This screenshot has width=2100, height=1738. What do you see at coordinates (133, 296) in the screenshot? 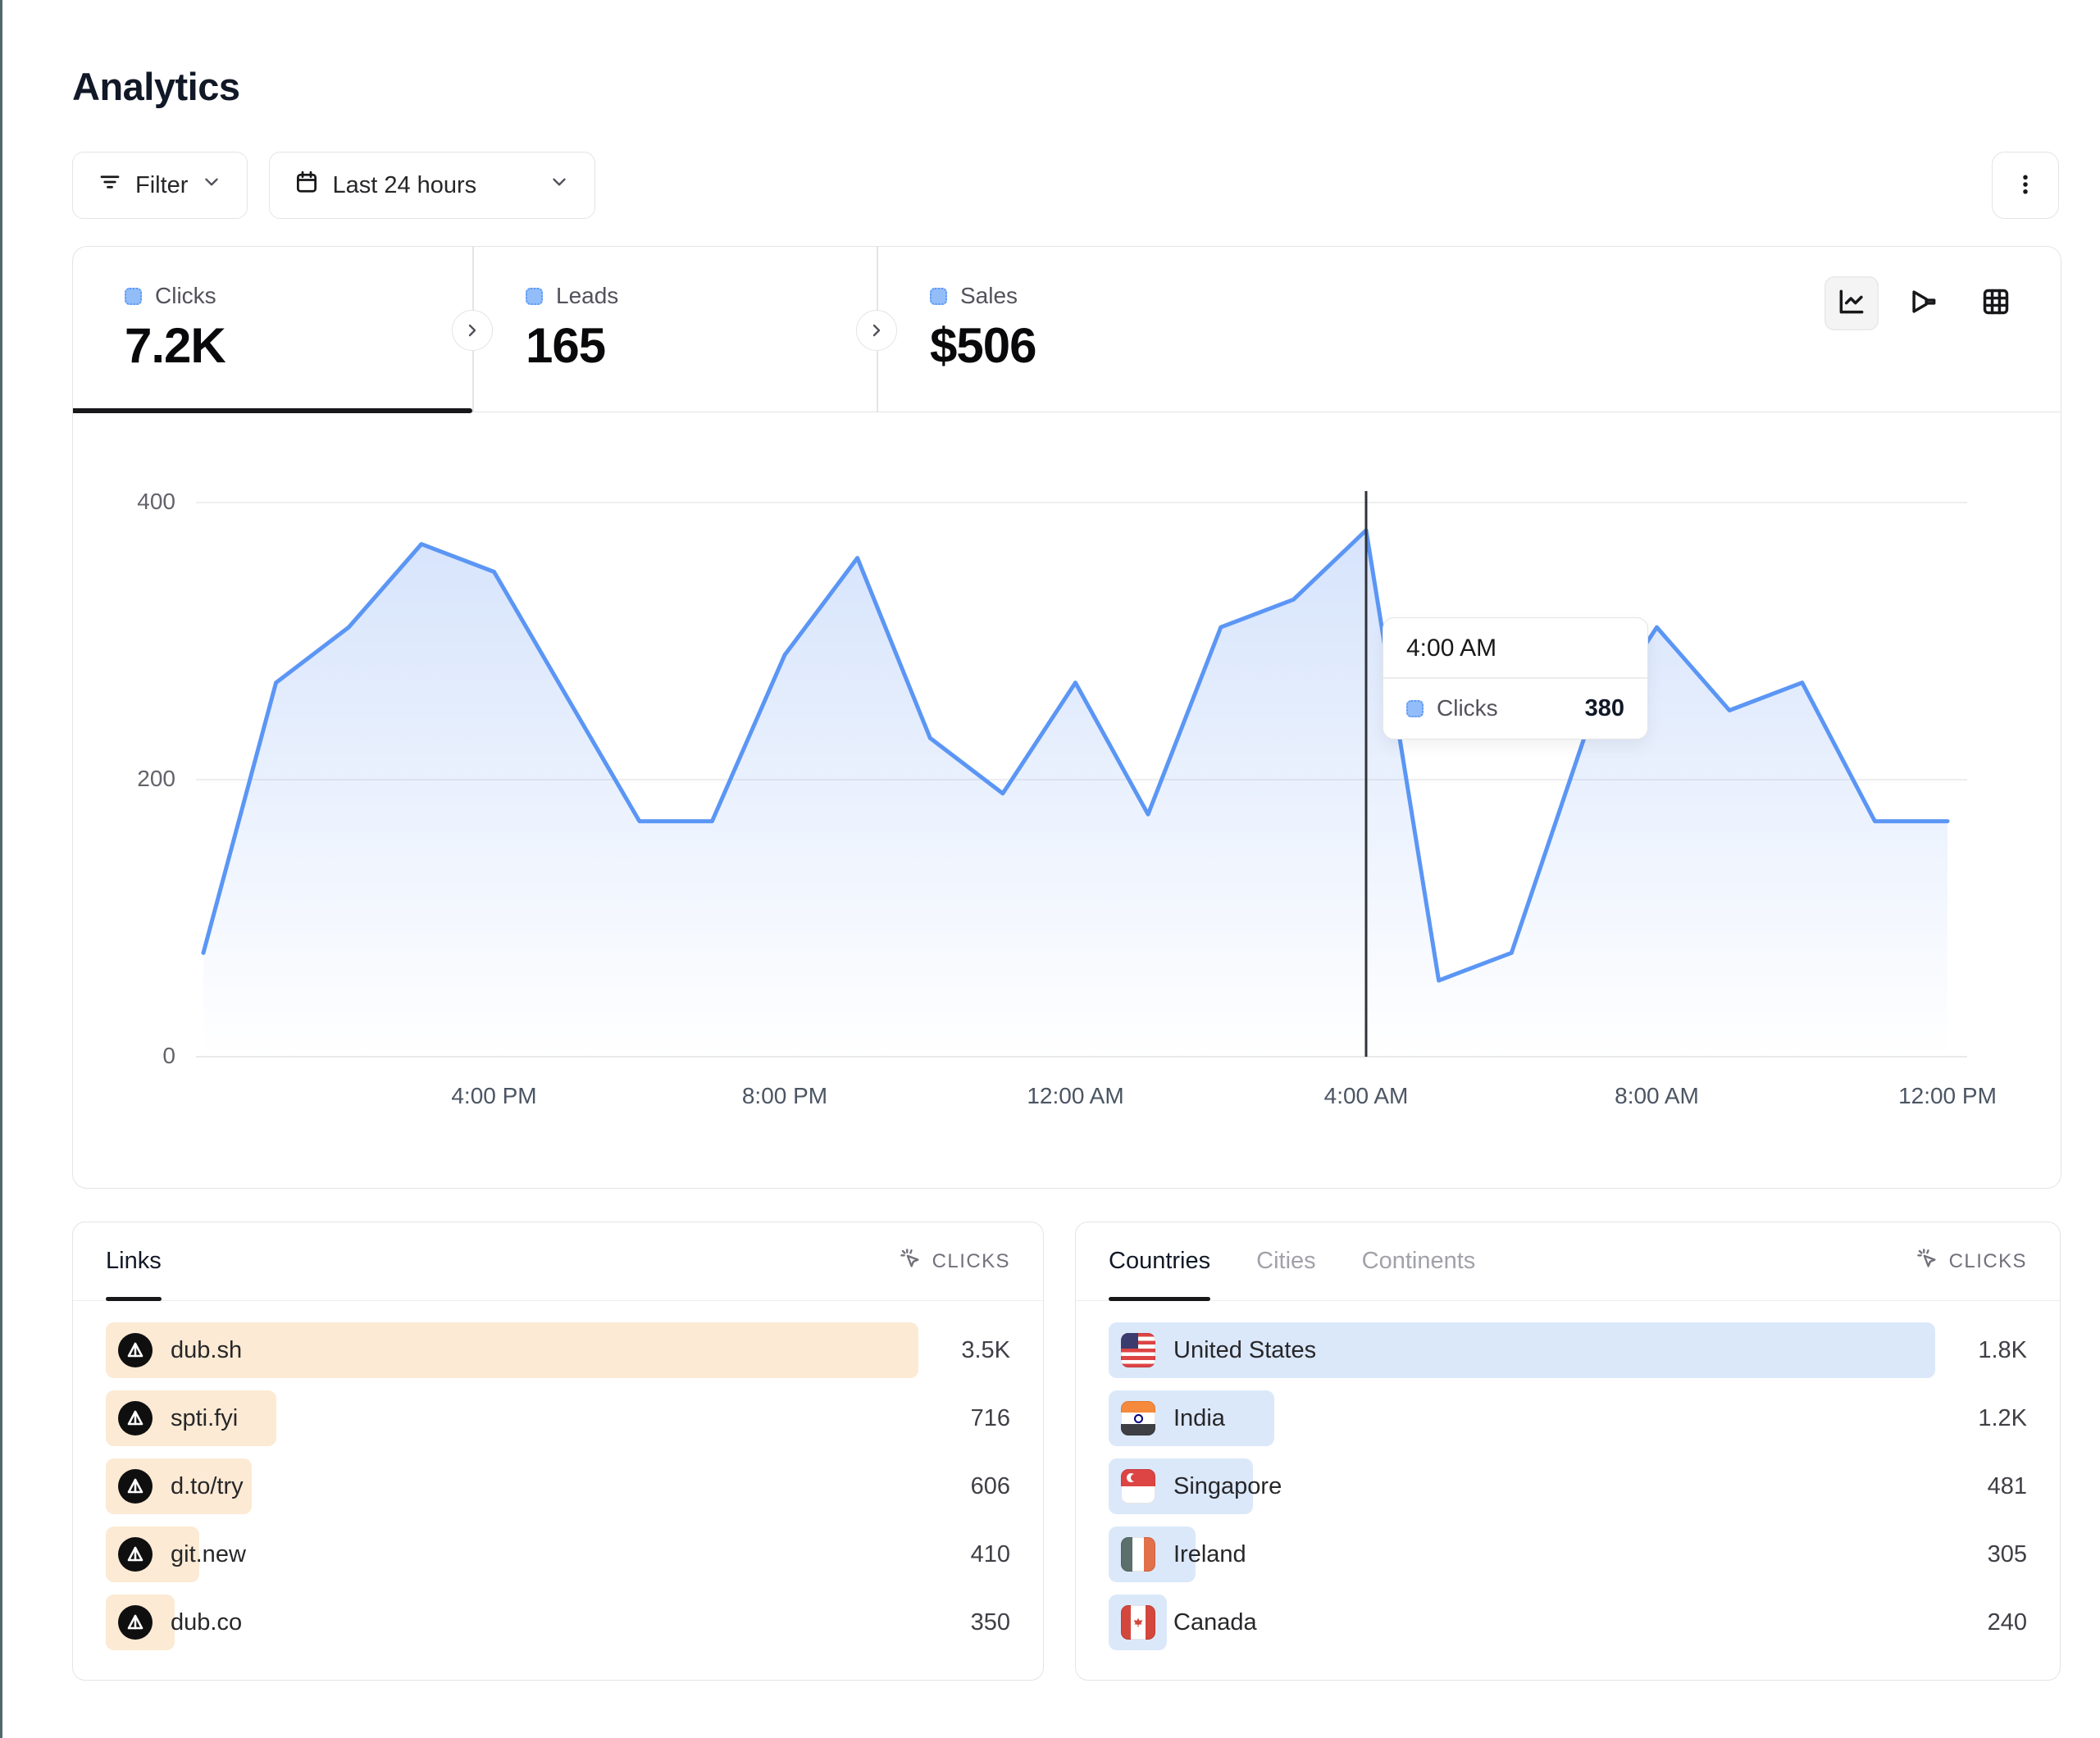
I see `clicks-legend-square` at bounding box center [133, 296].